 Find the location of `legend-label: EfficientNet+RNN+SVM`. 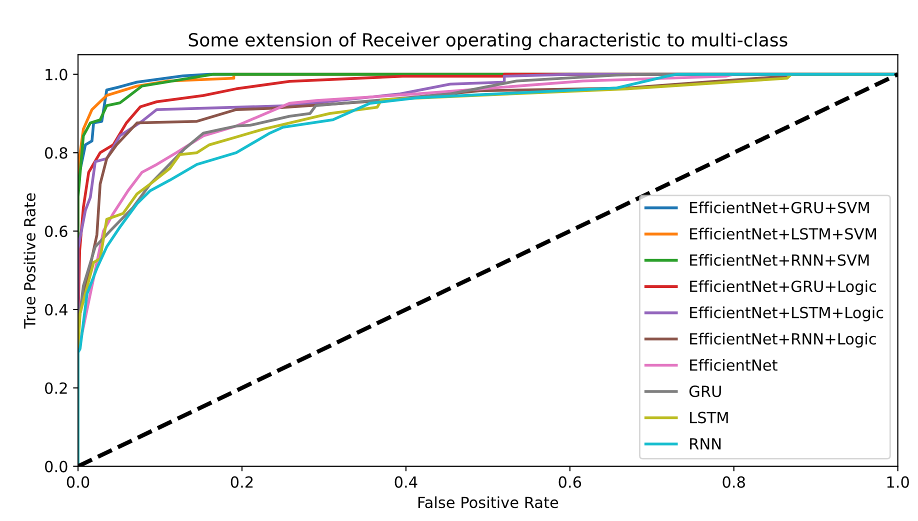

legend-label: EfficientNet+RNN+SVM is located at coordinates (779, 260).